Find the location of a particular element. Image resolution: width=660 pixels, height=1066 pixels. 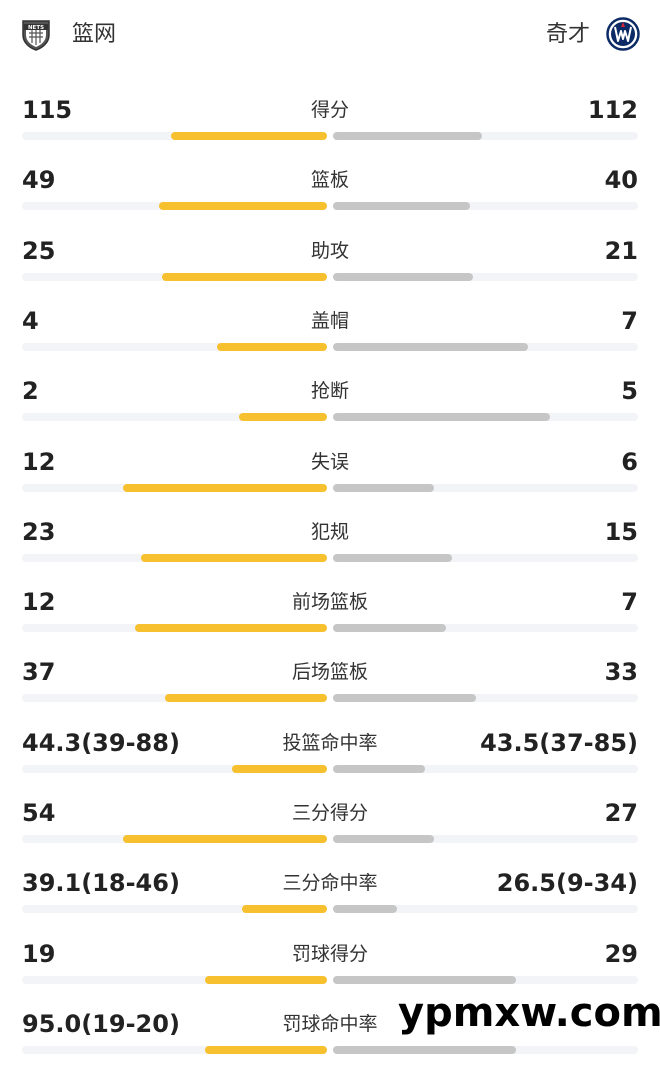

stat-label: 后场篮板 is located at coordinates (329, 672).